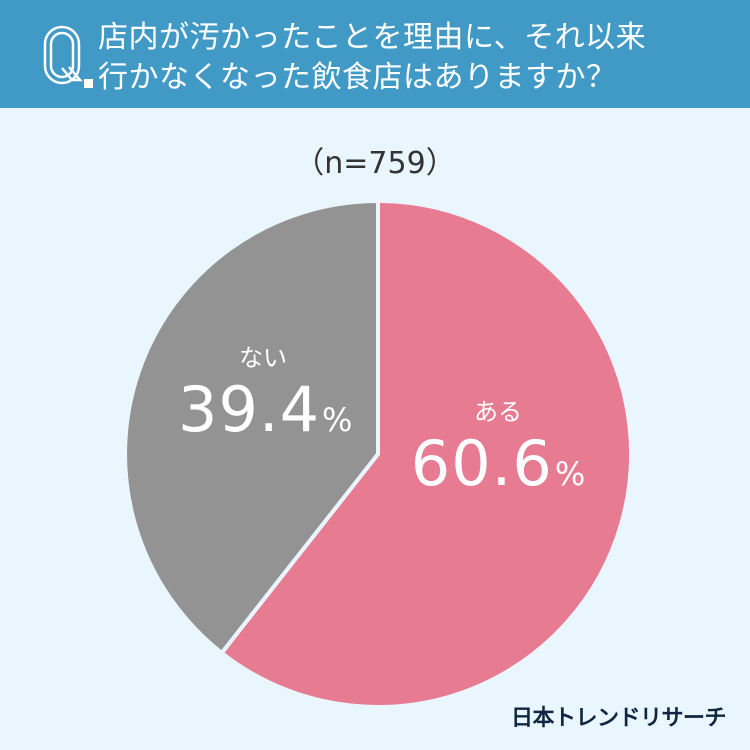 This screenshot has width=750, height=750. What do you see at coordinates (372, 37) in the screenshot?
I see `question-line-1: 店内が汚かったことを理由に、それ以来` at bounding box center [372, 37].